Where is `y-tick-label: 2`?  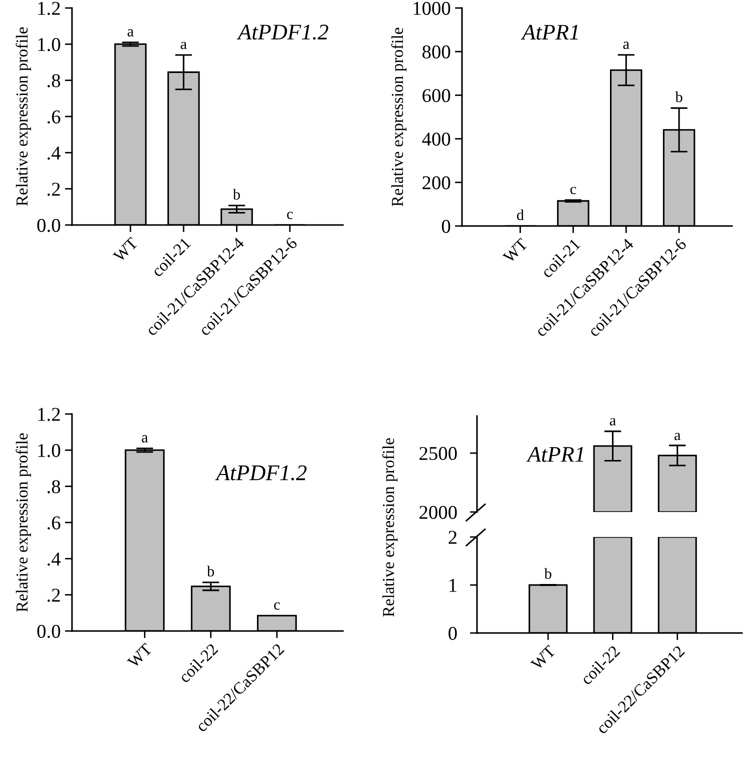 y-tick-label: 2 is located at coordinates (452, 537).